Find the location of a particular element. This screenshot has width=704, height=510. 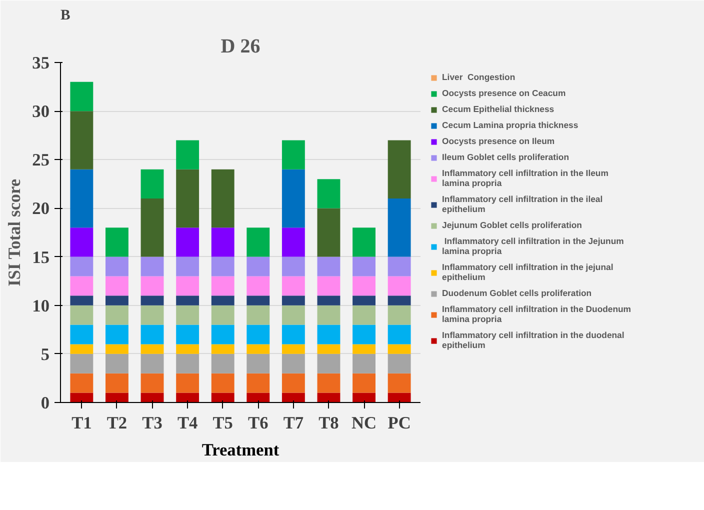

legend-label: Inflammatory cell infiltration in the jejunal epithelium is located at coordinates (528, 272).